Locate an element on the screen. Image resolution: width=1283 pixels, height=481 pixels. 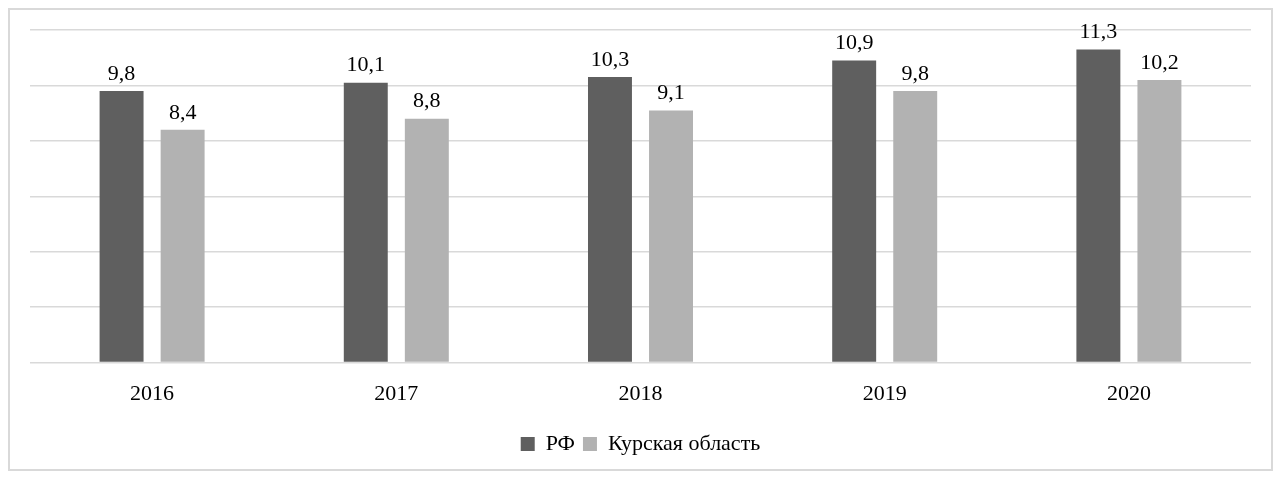
data-label: 11,3 is located at coordinates (1098, 31).